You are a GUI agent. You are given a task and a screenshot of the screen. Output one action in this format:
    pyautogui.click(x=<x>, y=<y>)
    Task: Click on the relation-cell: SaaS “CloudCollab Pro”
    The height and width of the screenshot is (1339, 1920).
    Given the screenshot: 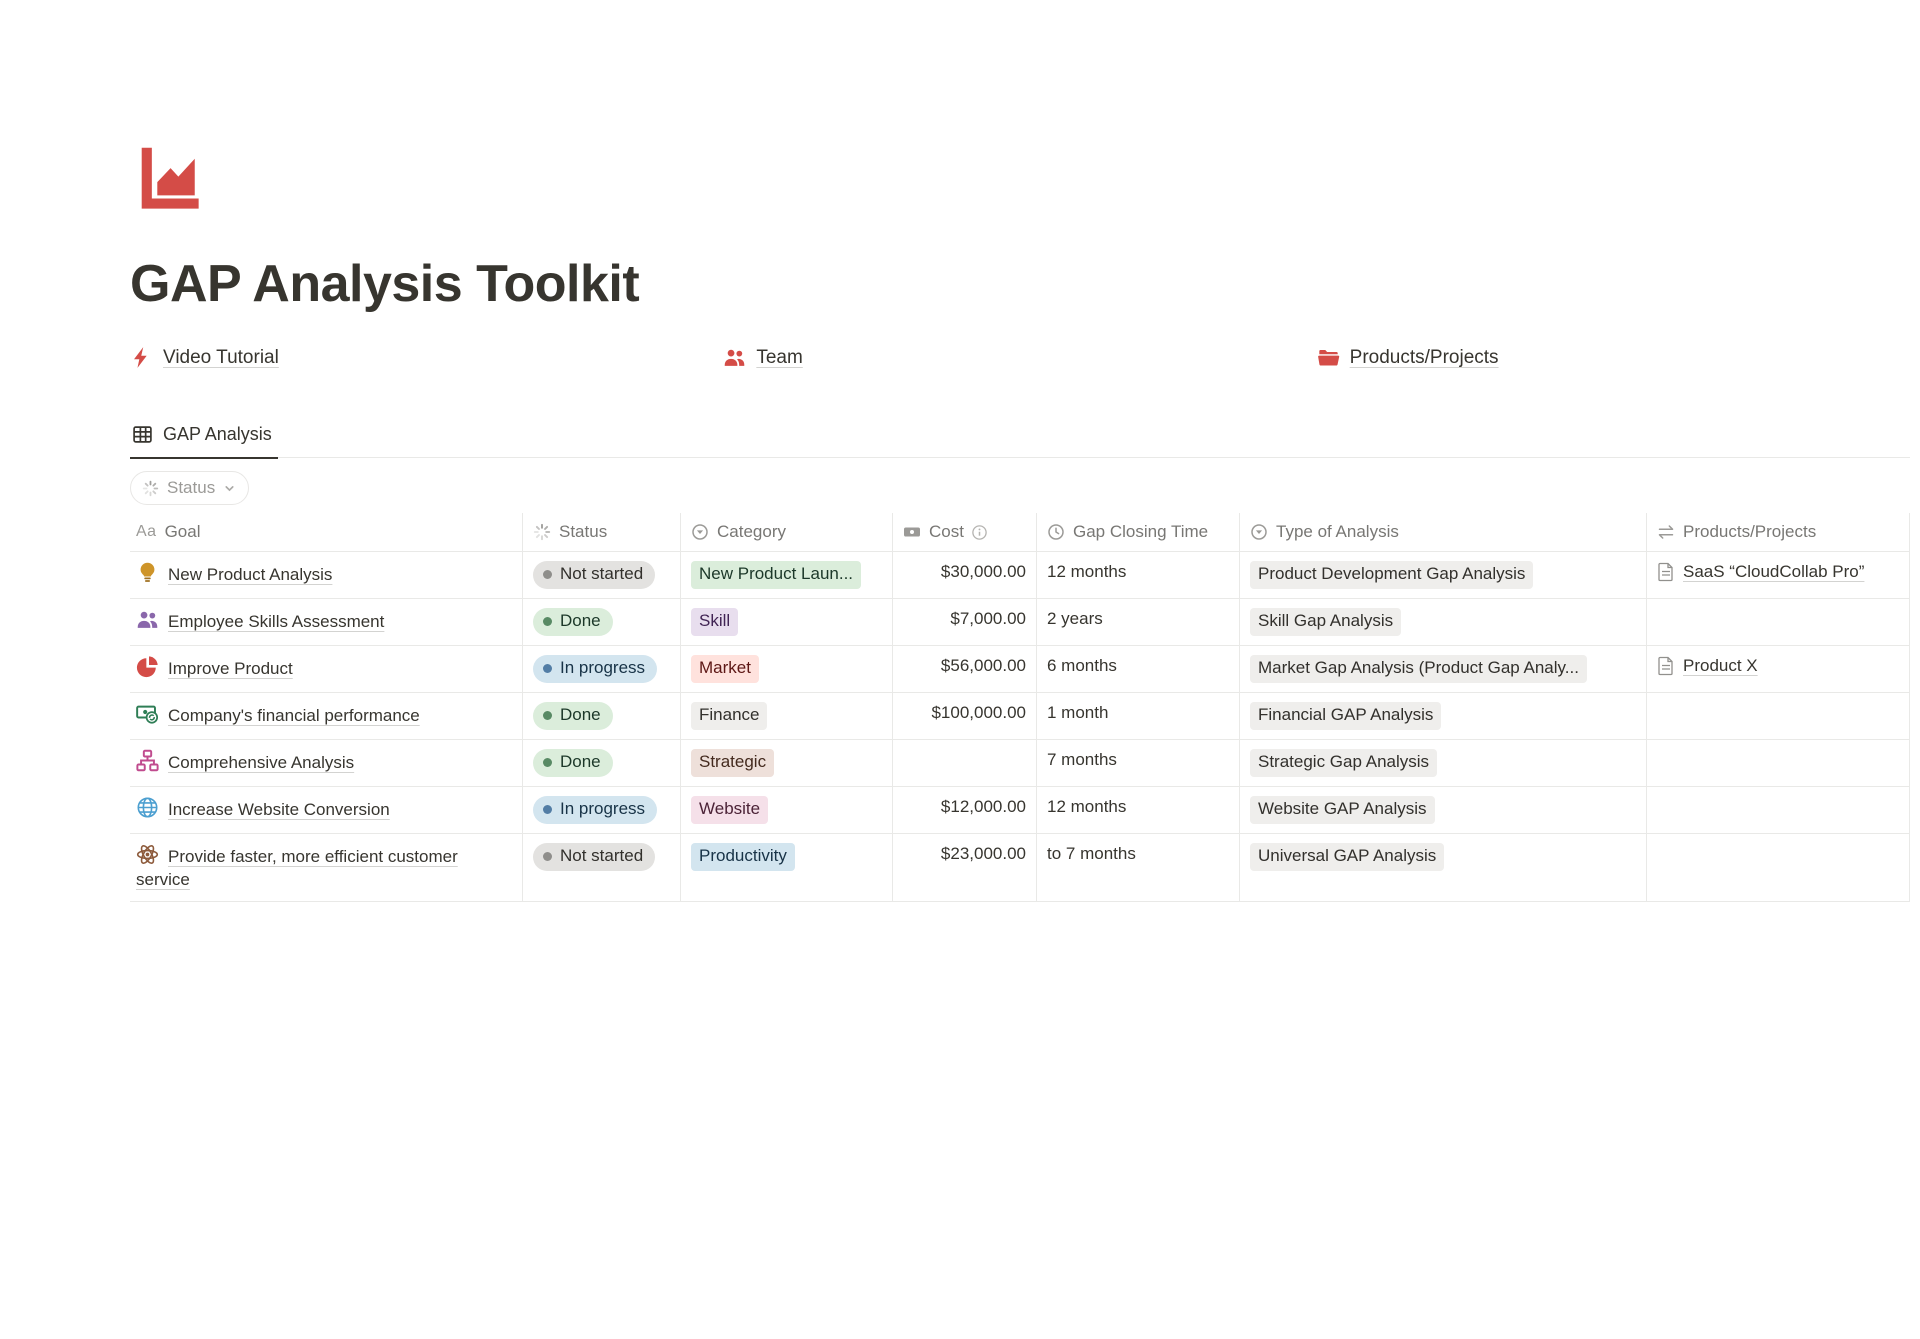 What is the action you would take?
    pyautogui.click(x=1778, y=575)
    